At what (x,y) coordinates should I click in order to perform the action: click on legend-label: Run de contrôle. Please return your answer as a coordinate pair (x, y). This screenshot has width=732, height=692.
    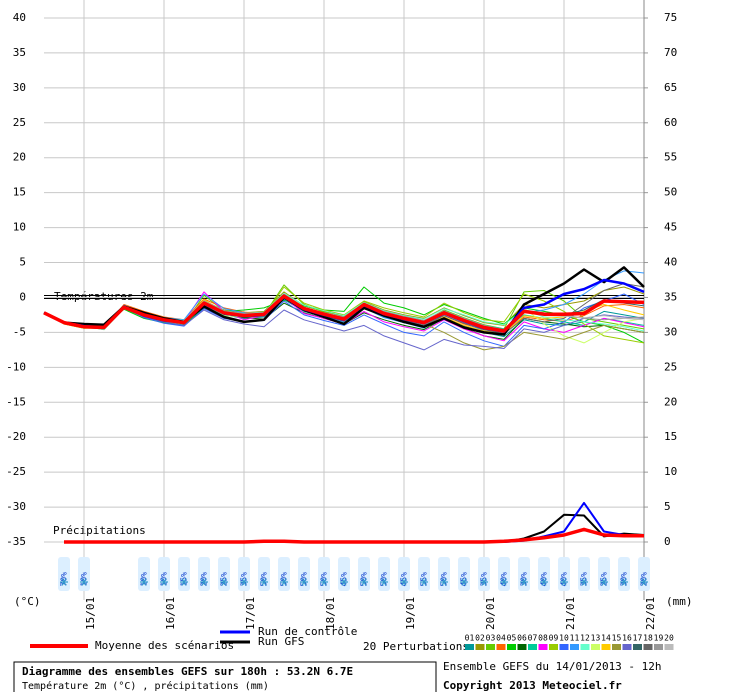
    Looking at the image, I should click on (307, 631).